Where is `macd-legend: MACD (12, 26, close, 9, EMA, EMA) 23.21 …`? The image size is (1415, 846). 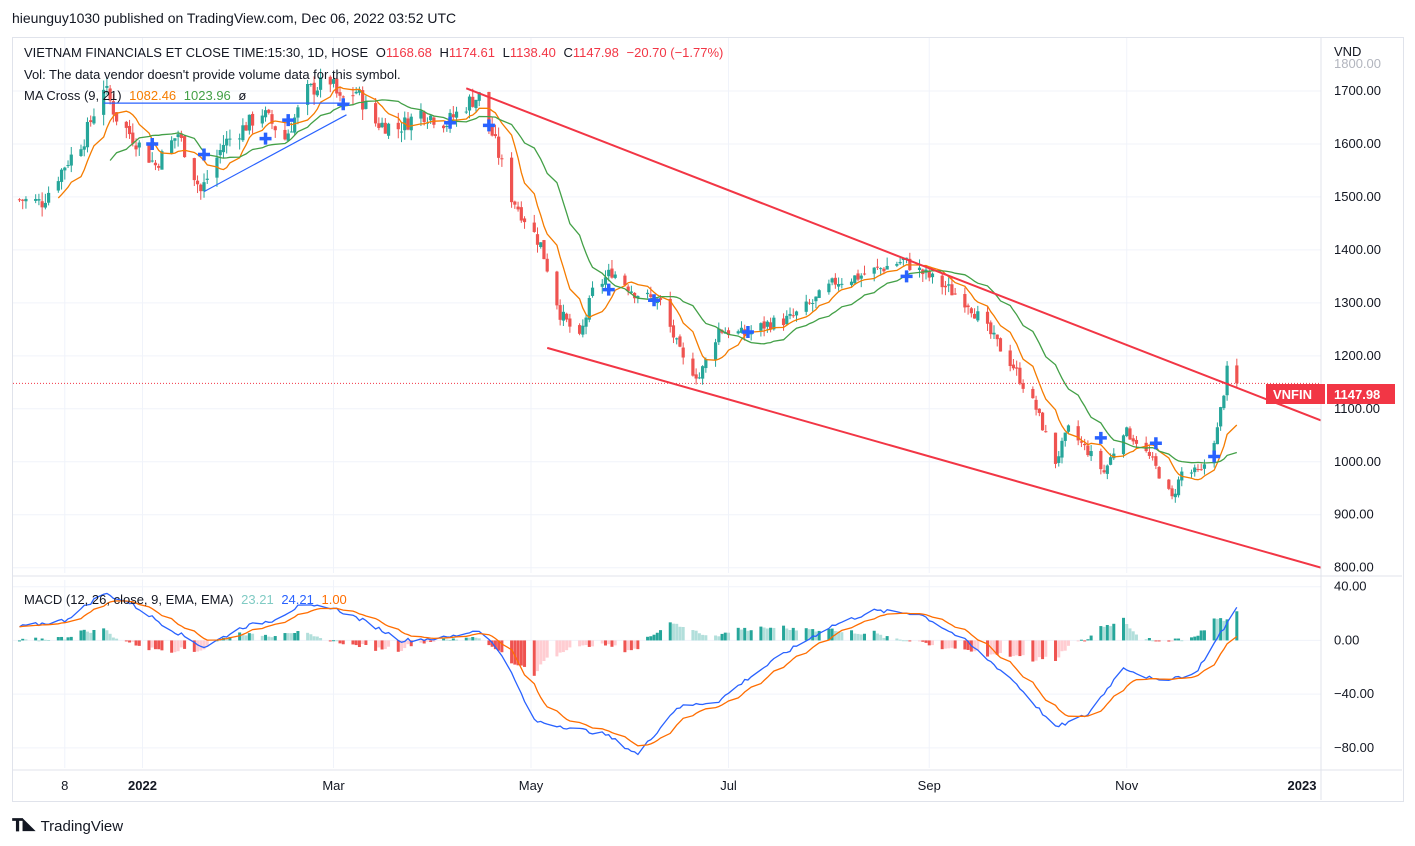
macd-legend: MACD (12, 26, close, 9, EMA, EMA) 23.21 … is located at coordinates (187, 599).